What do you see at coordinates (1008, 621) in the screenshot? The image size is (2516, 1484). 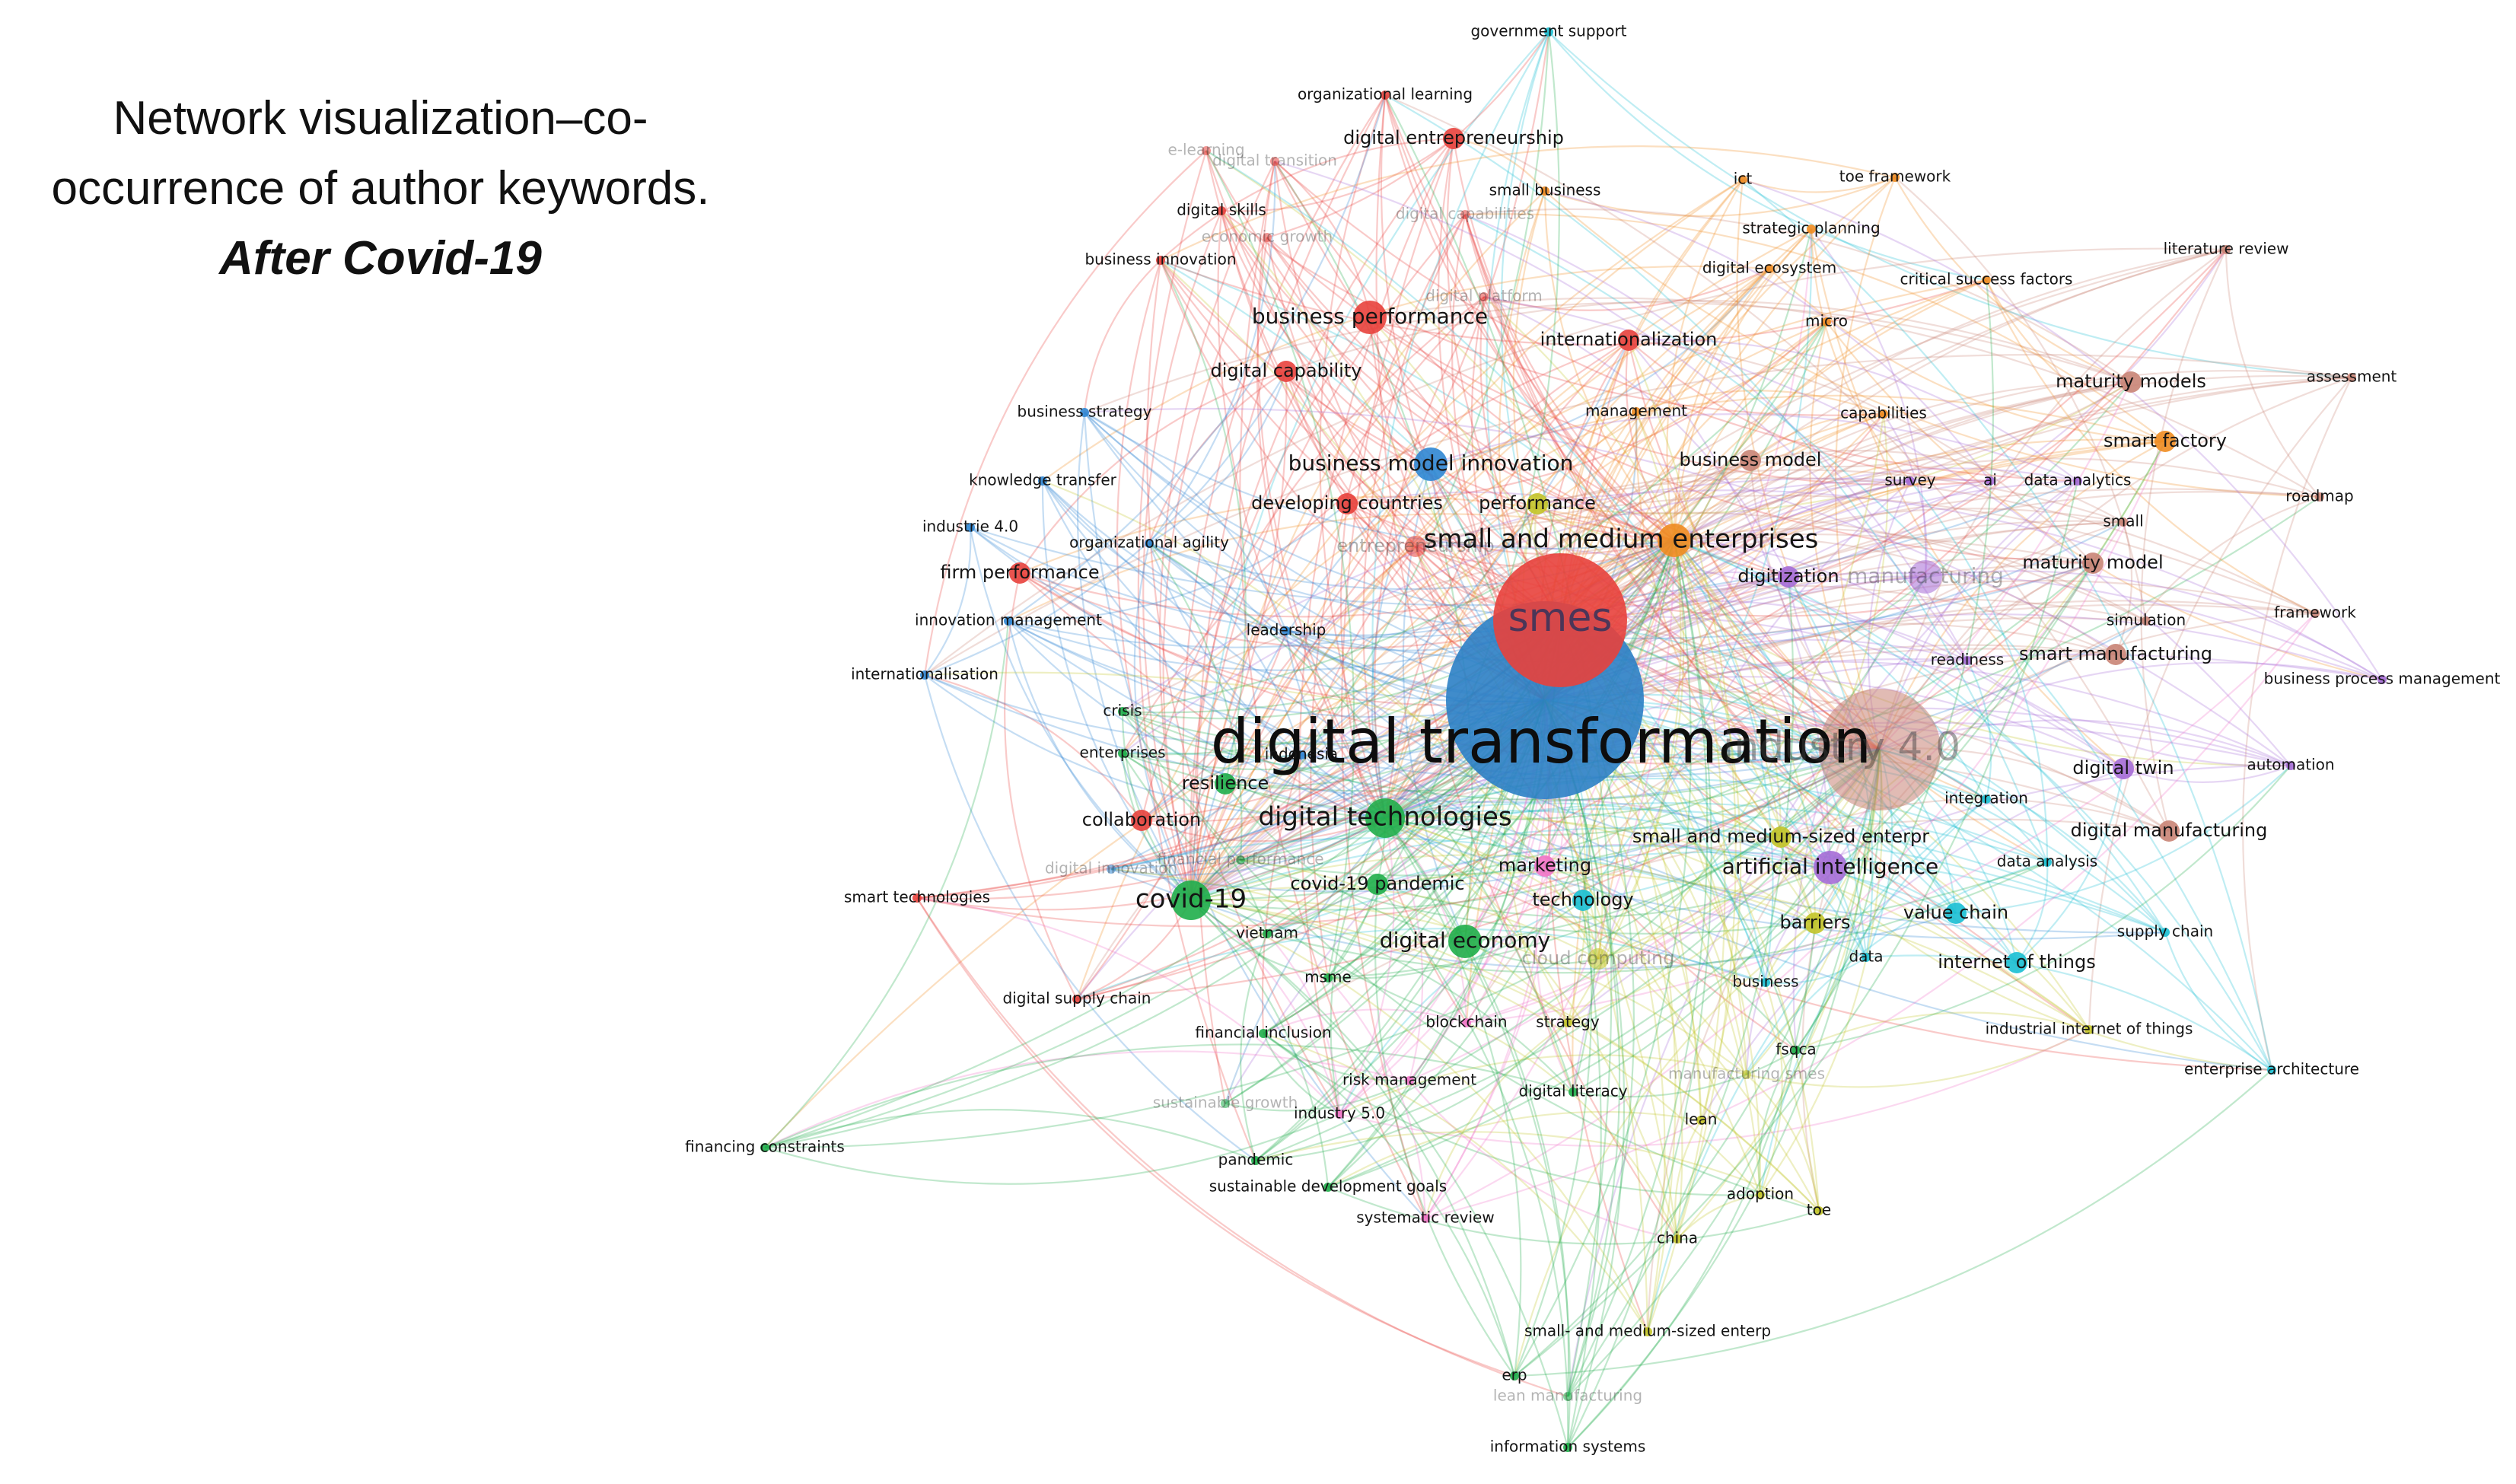 I see `node-innovation-management` at bounding box center [1008, 621].